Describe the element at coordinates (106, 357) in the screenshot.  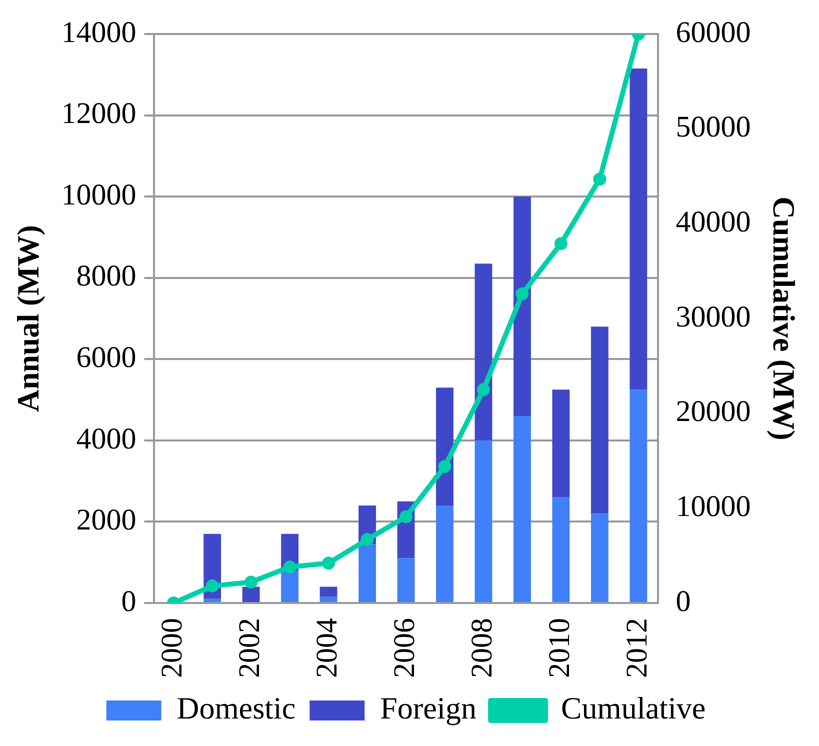
I see `y-tick-label: 6000` at that location.